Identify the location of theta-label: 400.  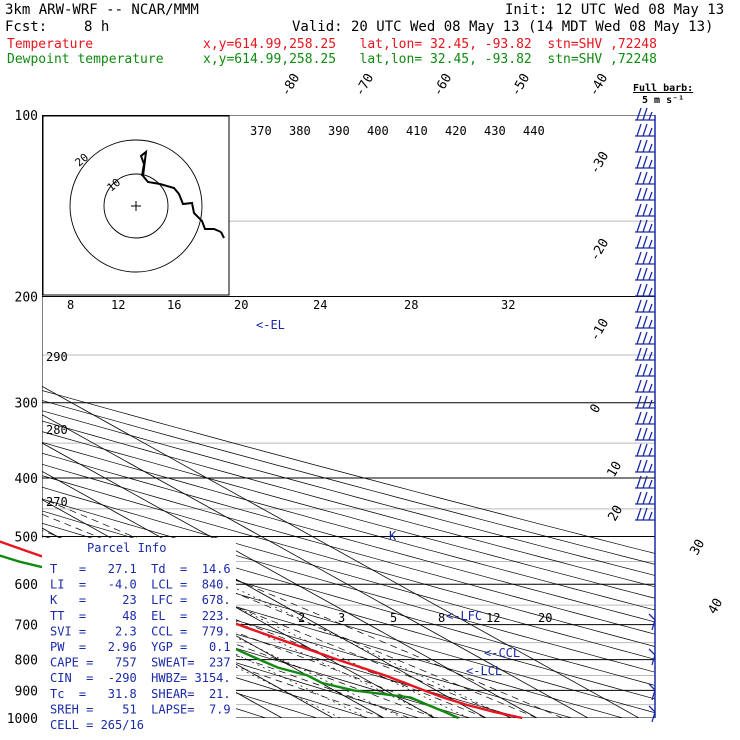
(378, 131).